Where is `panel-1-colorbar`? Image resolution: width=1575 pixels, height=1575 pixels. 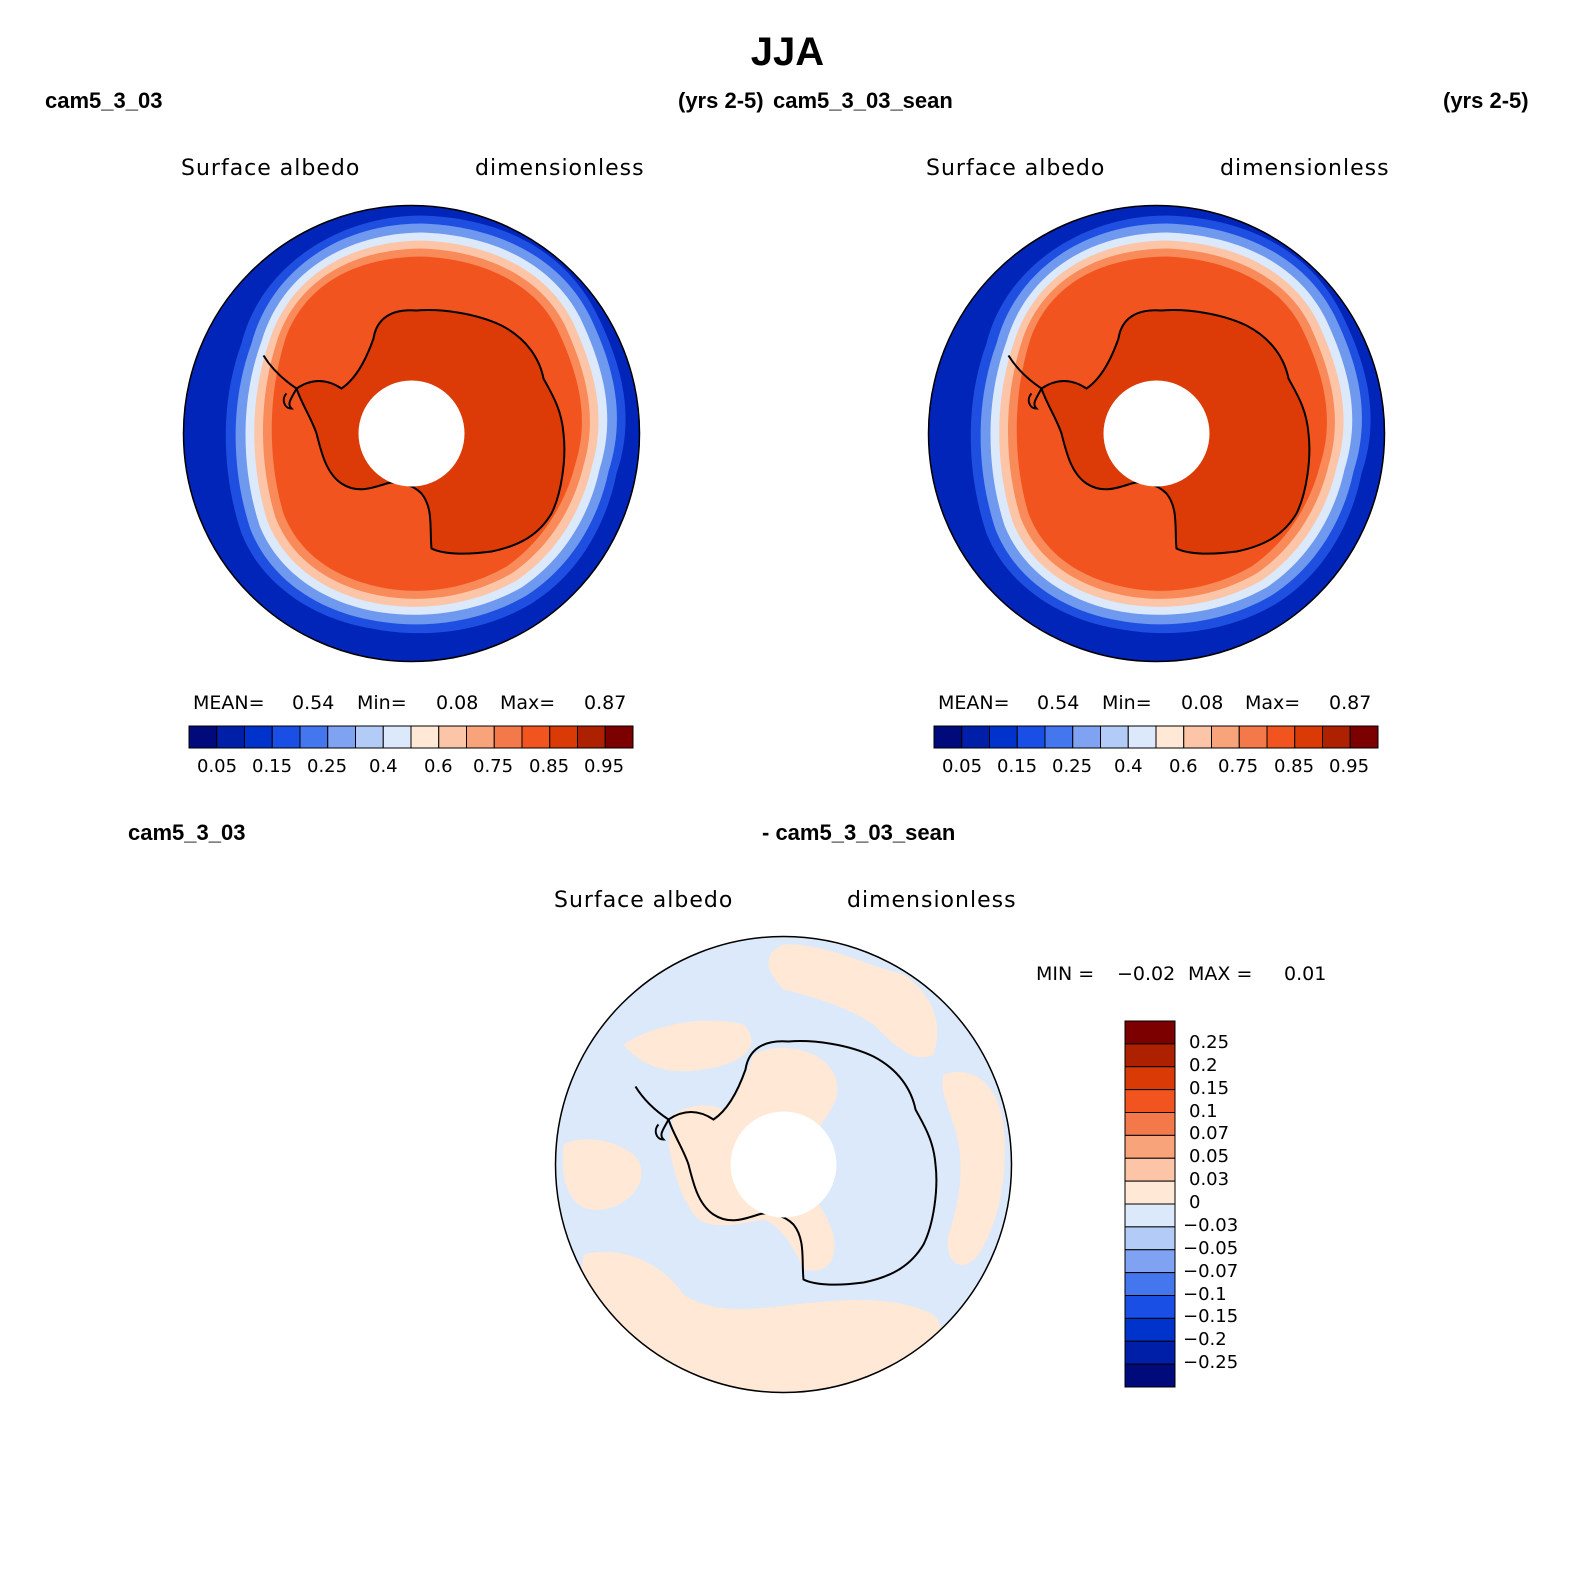 panel-1-colorbar is located at coordinates (411, 737).